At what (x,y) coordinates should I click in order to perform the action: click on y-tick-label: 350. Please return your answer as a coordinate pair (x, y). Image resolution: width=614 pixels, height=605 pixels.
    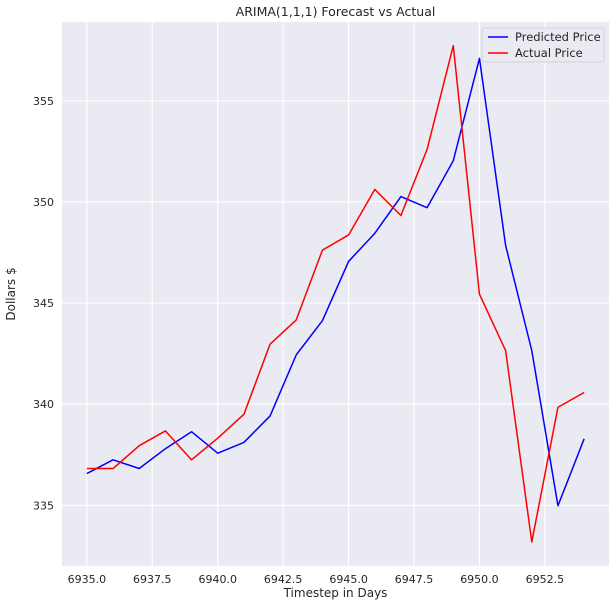
    Looking at the image, I should click on (43, 202).